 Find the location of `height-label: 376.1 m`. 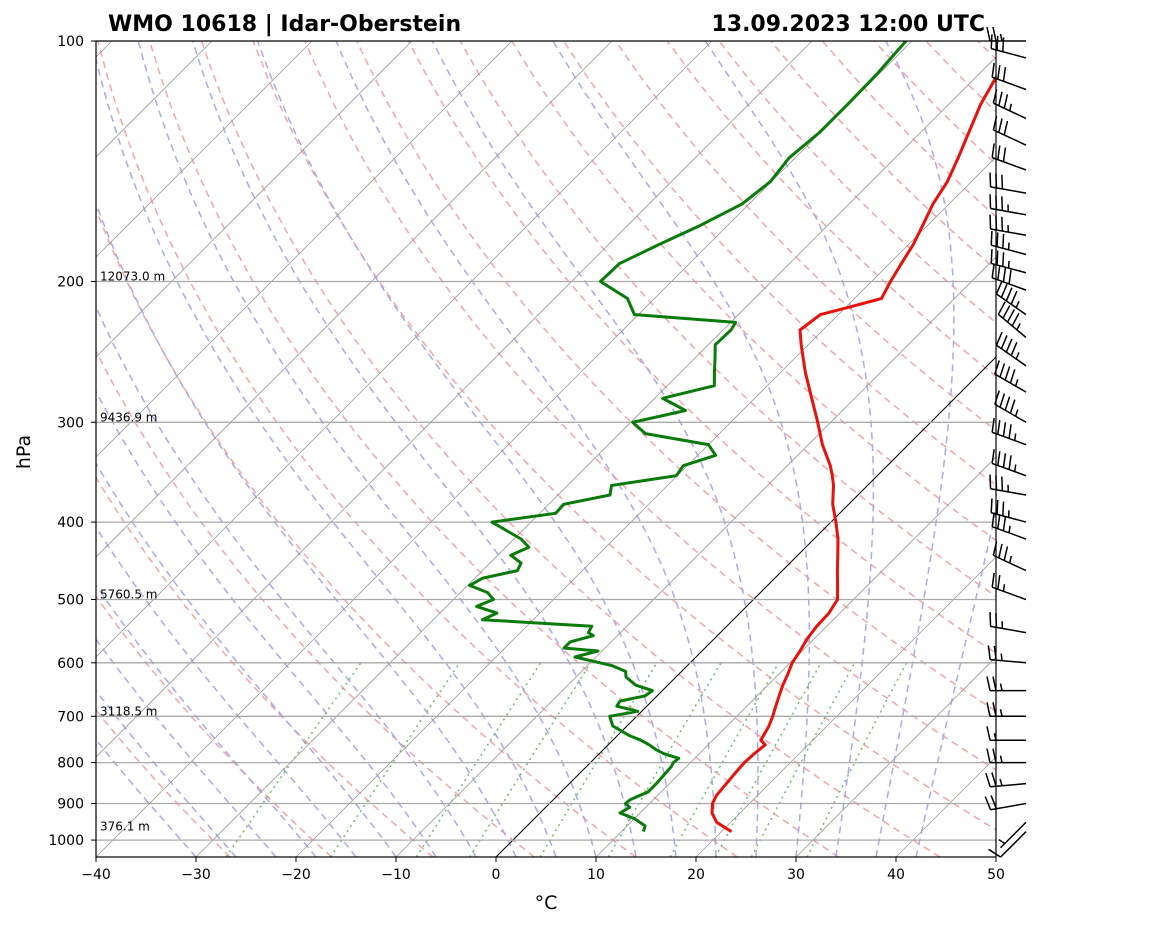

height-label: 376.1 m is located at coordinates (125, 827).